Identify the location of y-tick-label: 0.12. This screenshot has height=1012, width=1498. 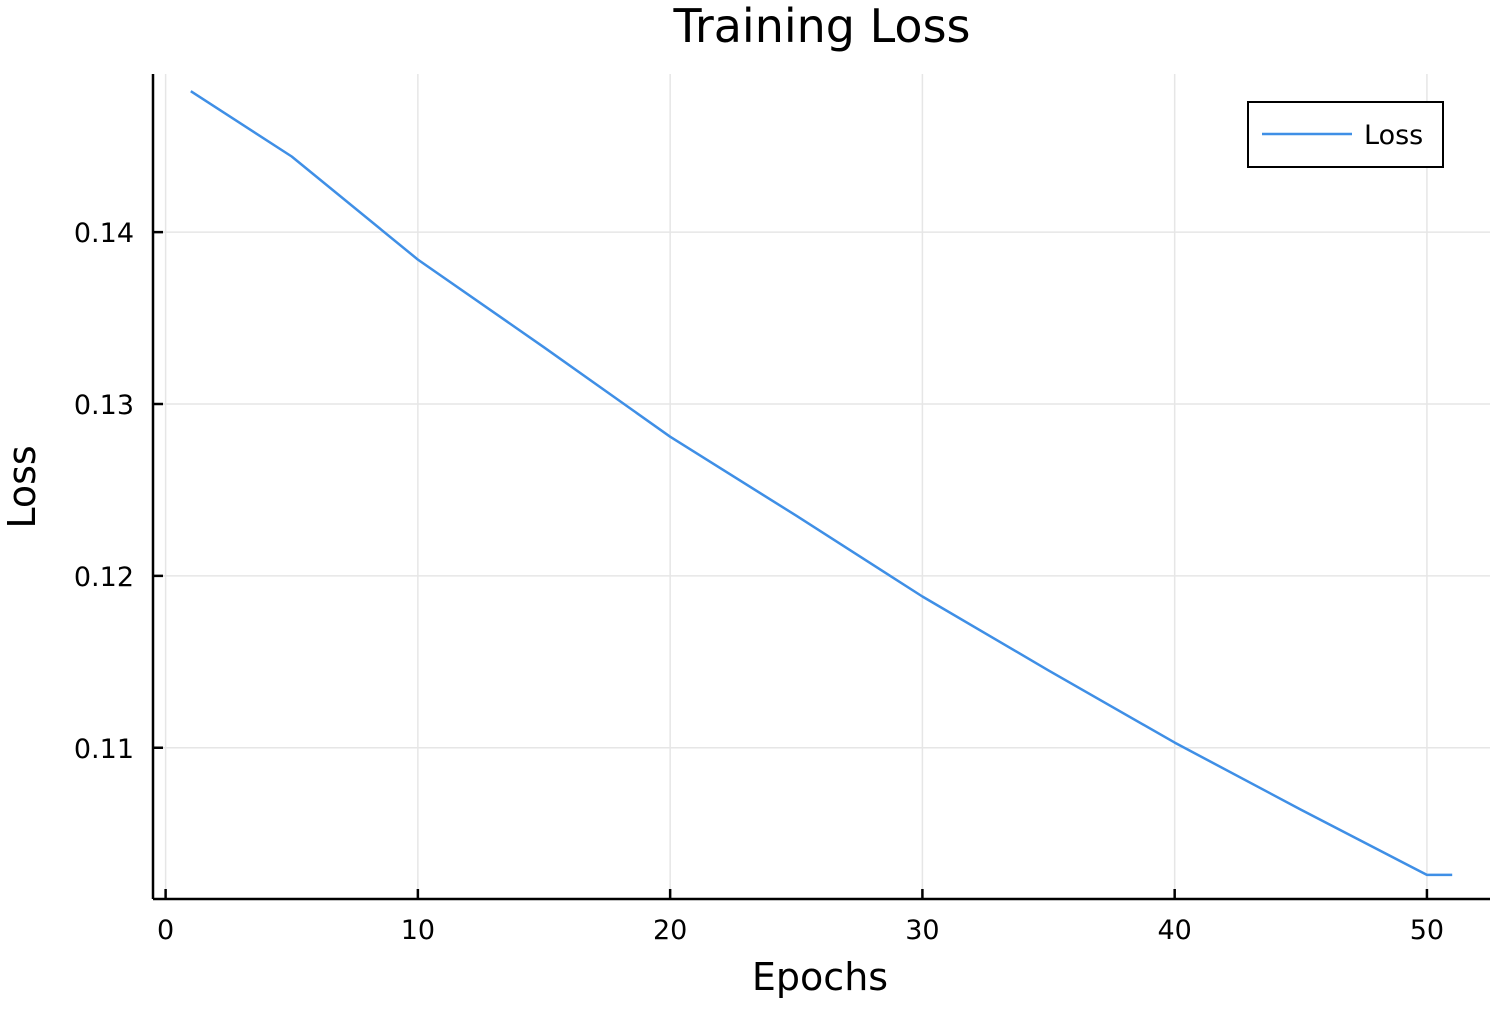
(104, 577).